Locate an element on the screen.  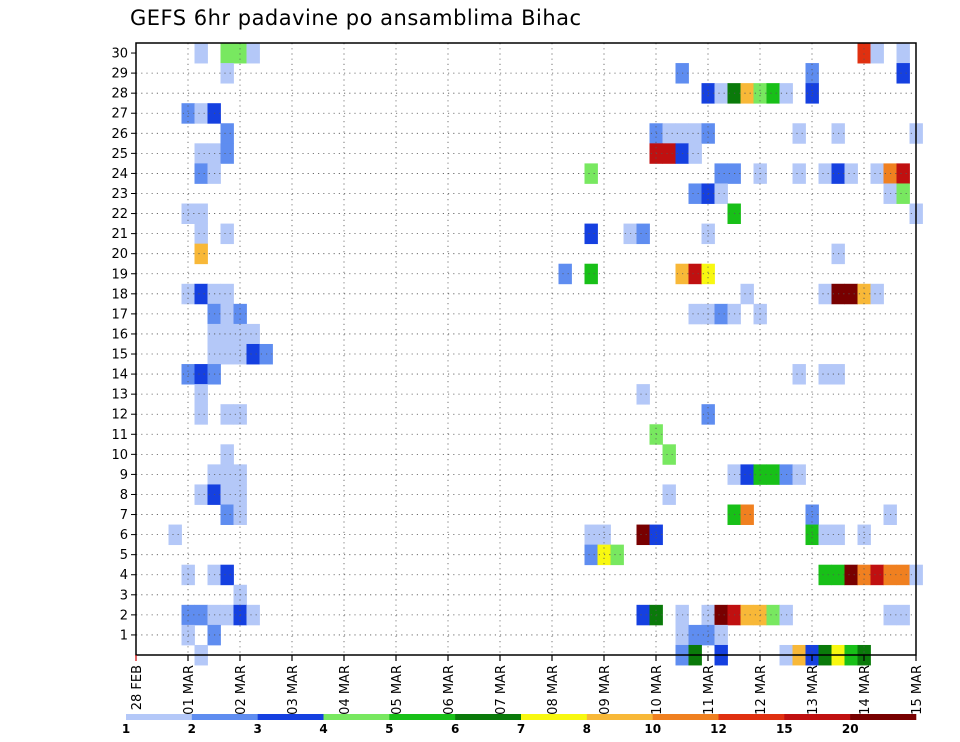
chart-title: GEFS 6hr padavine po ansamblima Bihac is located at coordinates (356, 18).